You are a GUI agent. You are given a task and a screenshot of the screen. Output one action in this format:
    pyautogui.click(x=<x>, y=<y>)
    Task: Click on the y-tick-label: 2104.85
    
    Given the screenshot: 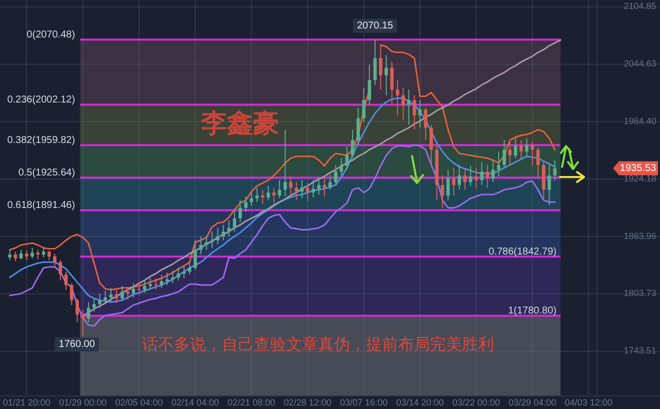 What is the action you would take?
    pyautogui.click(x=640, y=6)
    